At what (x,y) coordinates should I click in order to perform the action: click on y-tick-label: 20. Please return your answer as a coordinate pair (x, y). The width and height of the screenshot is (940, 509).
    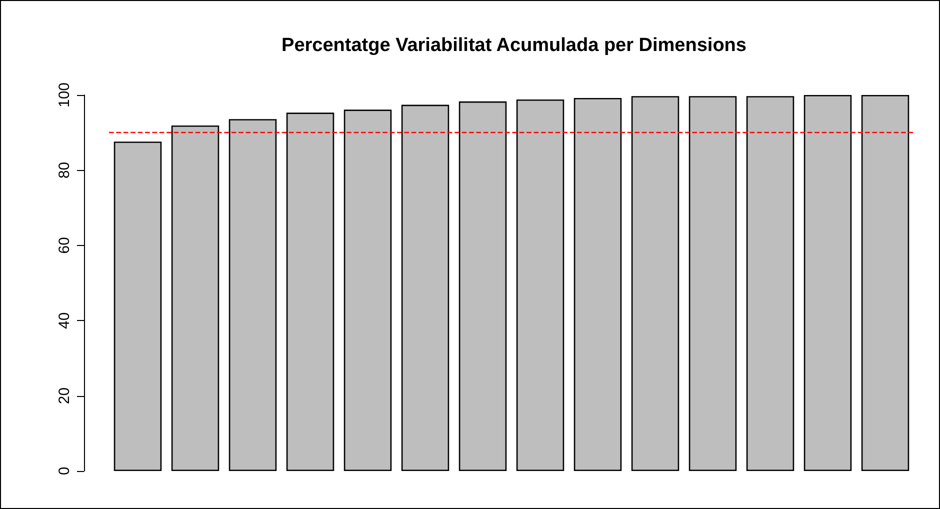
    Looking at the image, I should click on (64, 395).